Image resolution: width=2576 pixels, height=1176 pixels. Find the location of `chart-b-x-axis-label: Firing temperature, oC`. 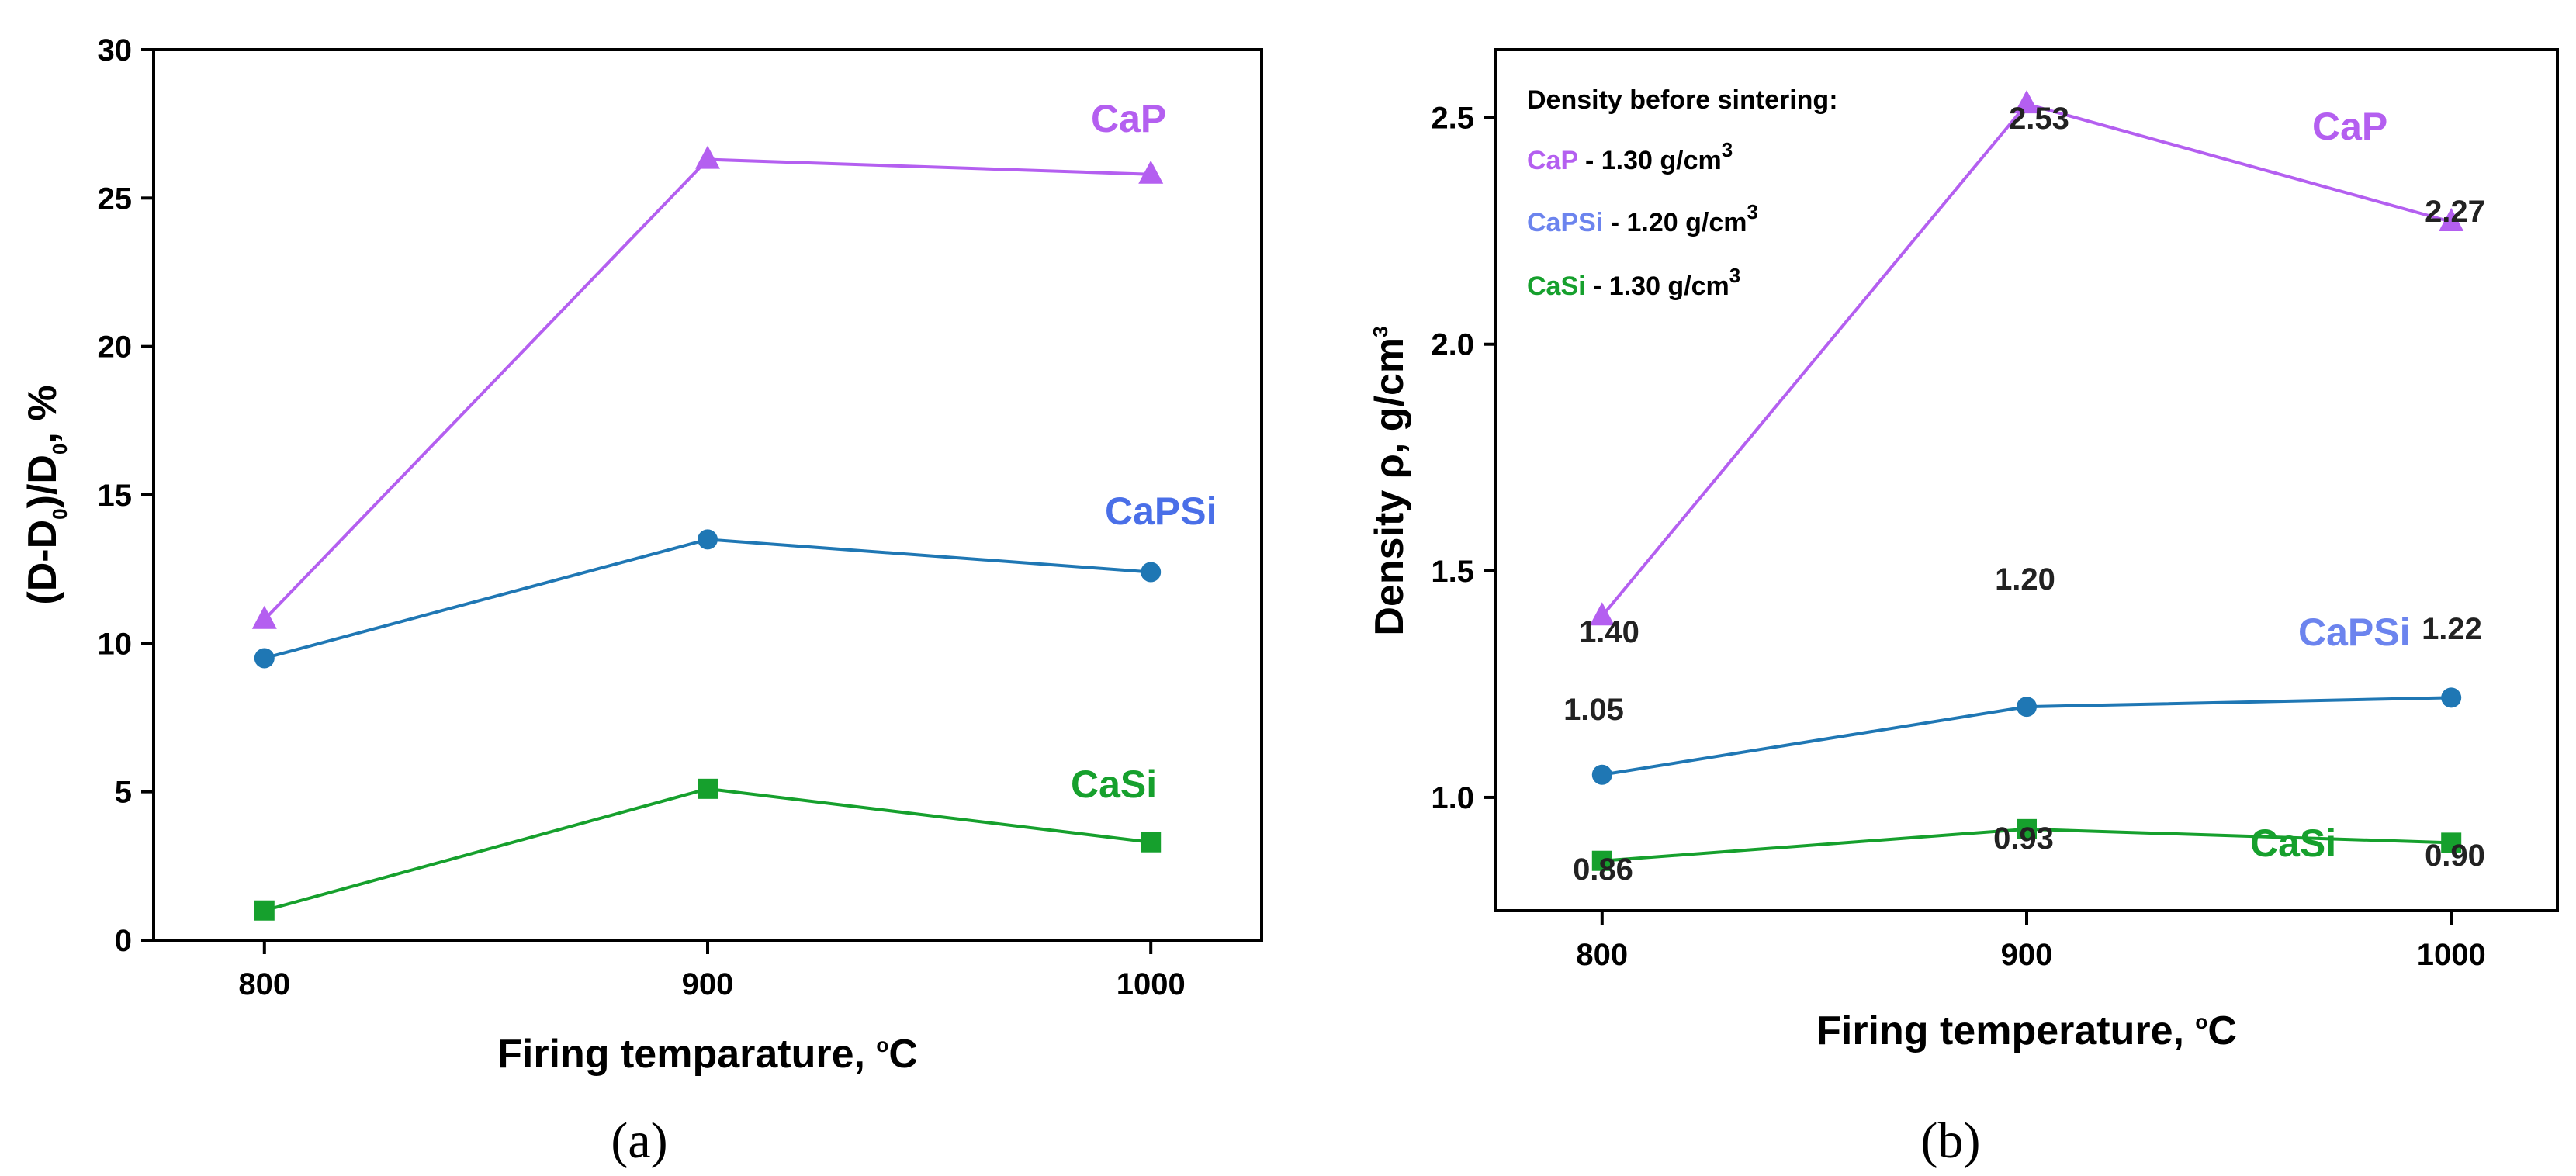

chart-b-x-axis-label: Firing temperature, oC is located at coordinates (2026, 1030).